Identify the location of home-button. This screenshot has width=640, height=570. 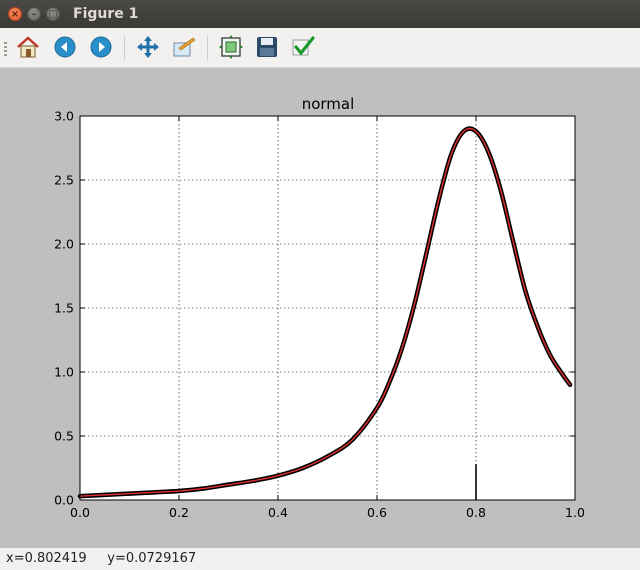
(28, 47).